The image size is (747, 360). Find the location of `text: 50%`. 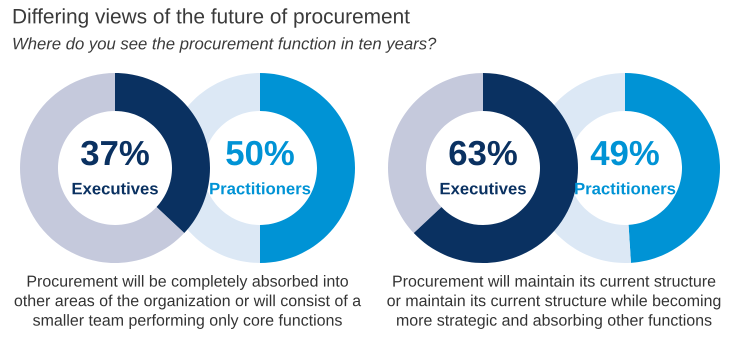

text: 50% is located at coordinates (260, 153).